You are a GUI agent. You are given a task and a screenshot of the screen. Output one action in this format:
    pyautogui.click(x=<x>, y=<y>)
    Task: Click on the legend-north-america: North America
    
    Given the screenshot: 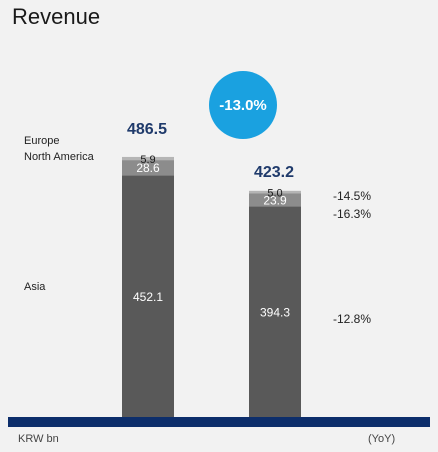 What is the action you would take?
    pyautogui.click(x=59, y=157)
    